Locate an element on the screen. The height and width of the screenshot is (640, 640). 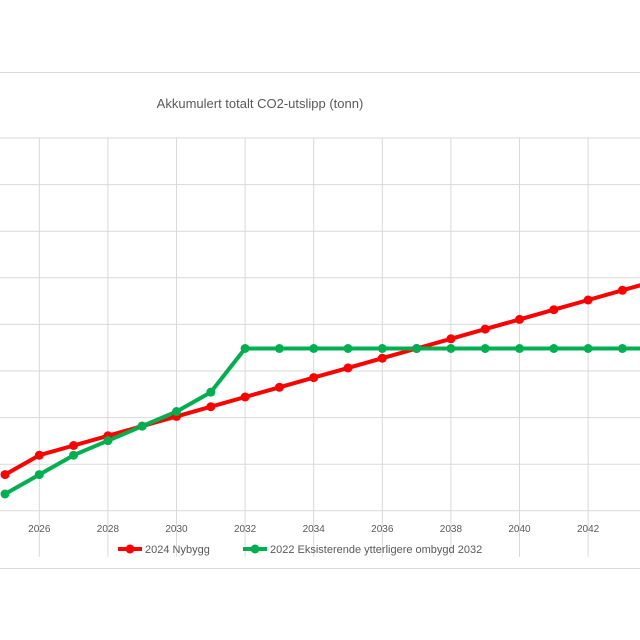
x-tick-label: 2042 is located at coordinates (588, 529).